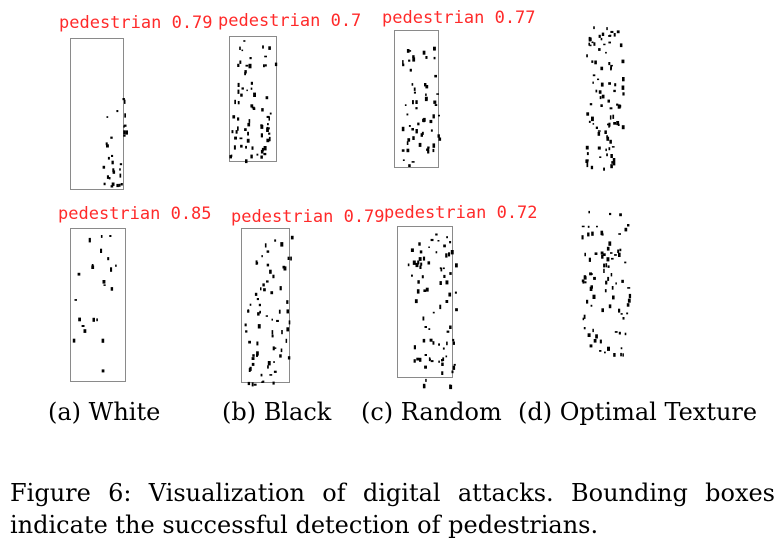 This screenshot has height=546, width=780. I want to click on detection-label: pedestrian 0.85, so click(135, 214).